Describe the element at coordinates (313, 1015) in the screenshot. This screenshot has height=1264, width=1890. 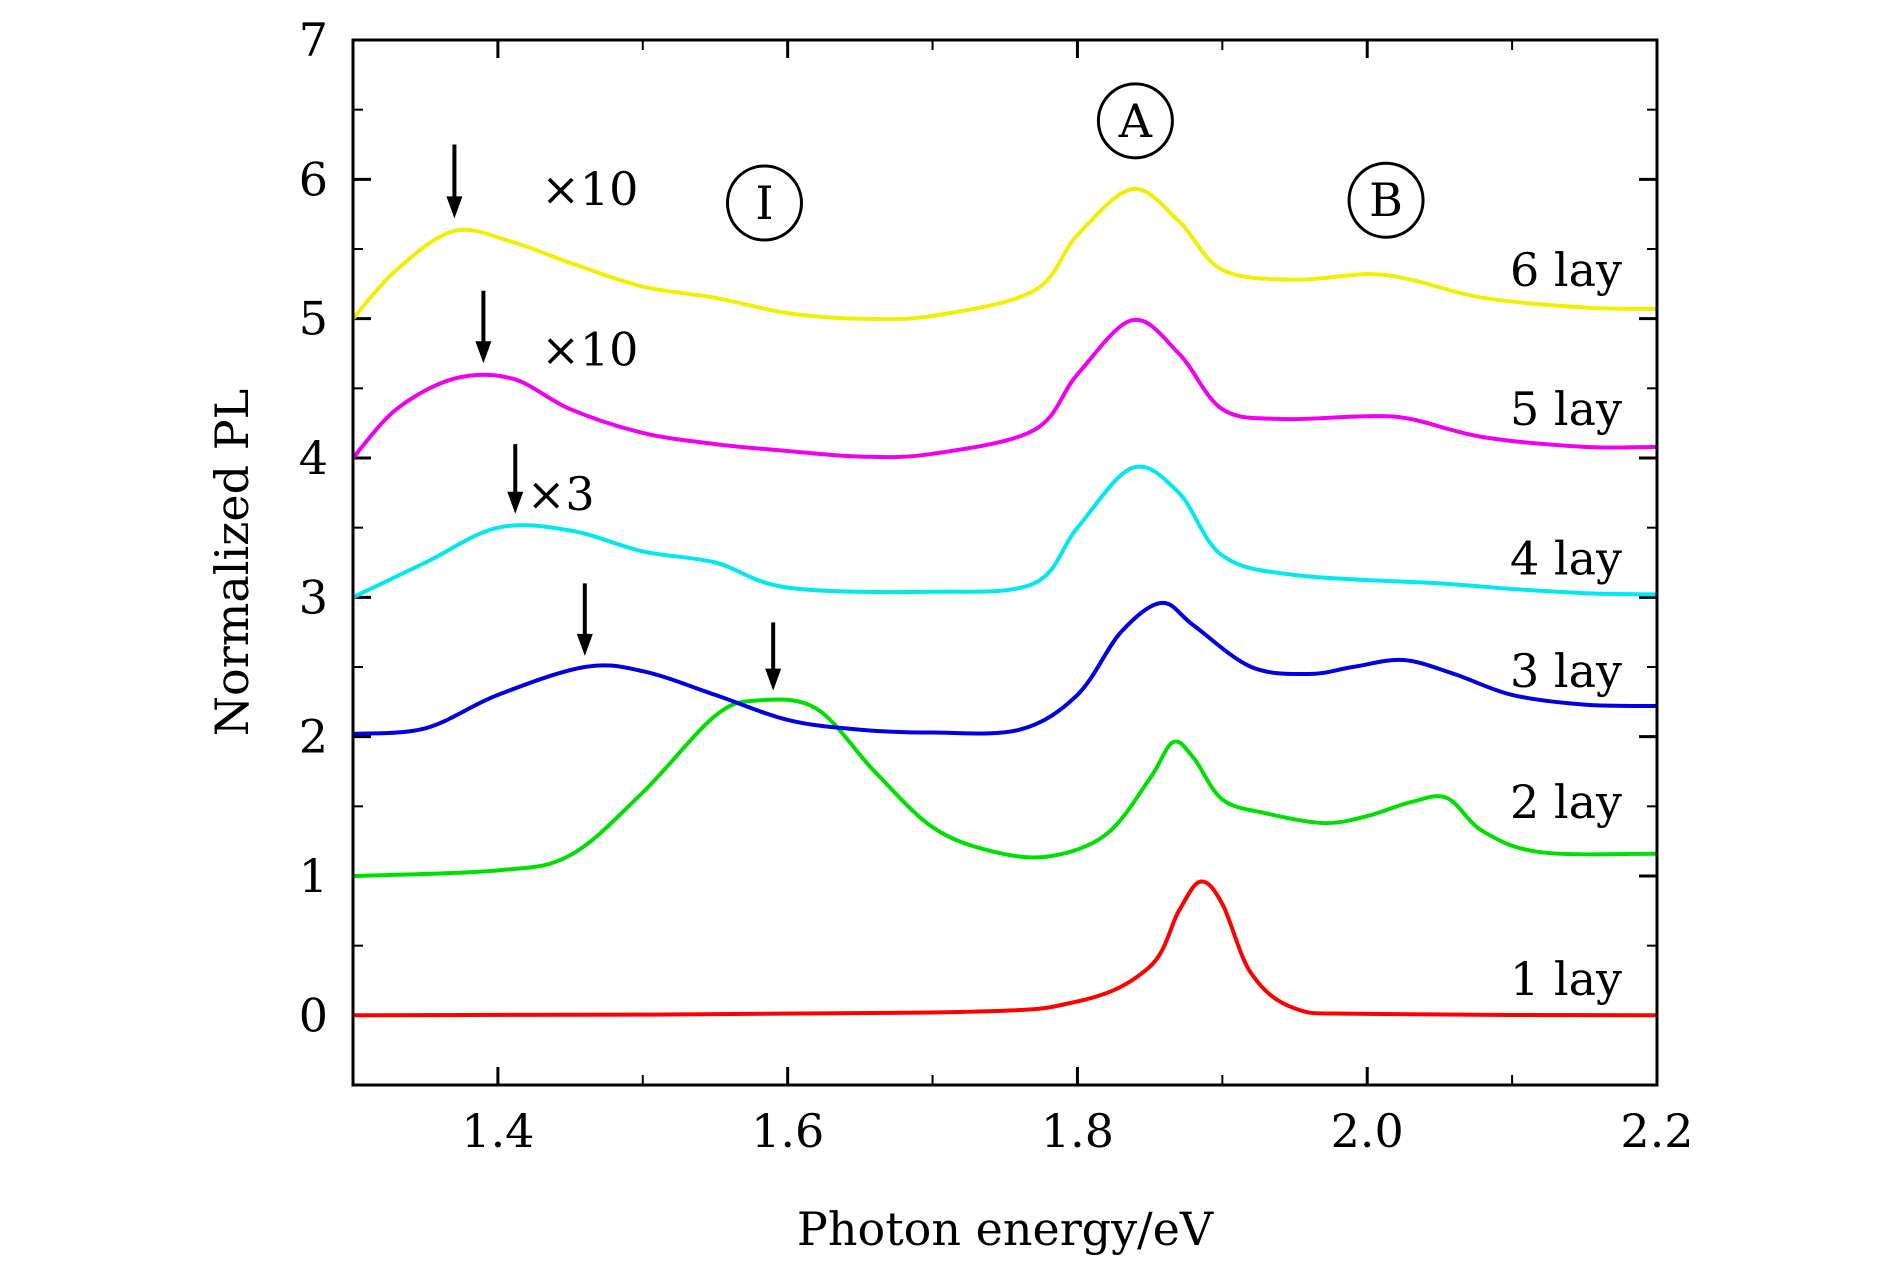
I see `y-tick-label: 0` at that location.